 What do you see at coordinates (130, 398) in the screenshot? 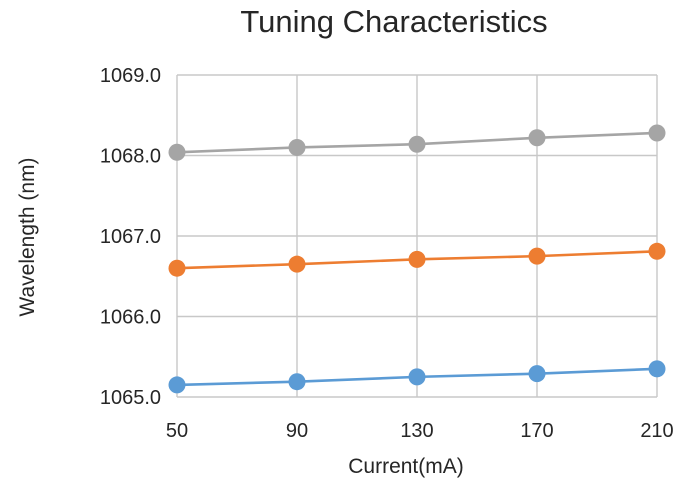
I see `y-tick-label: 1065.0` at bounding box center [130, 398].